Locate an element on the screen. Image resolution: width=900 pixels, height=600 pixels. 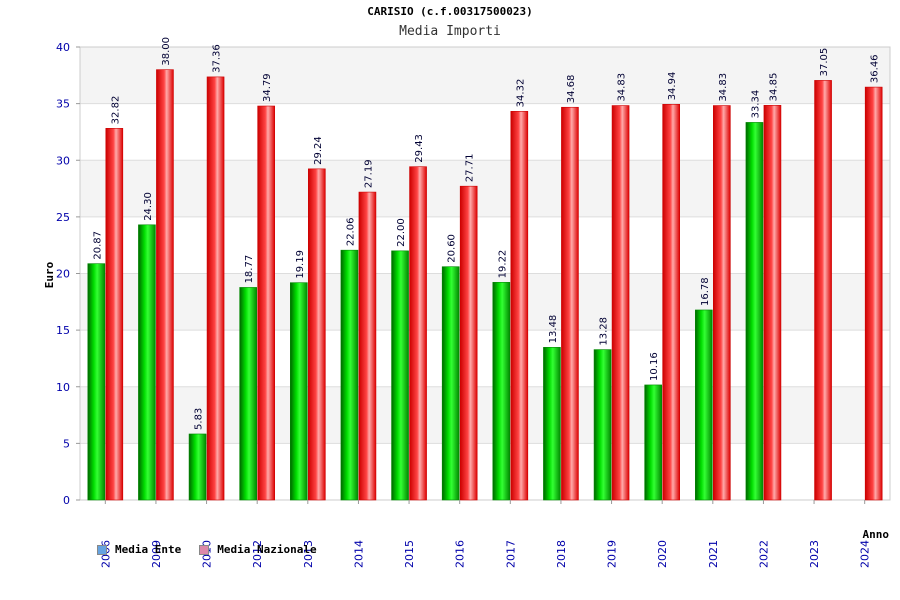
data-label-media-ente: 20.60 is located at coordinates (452, 248).